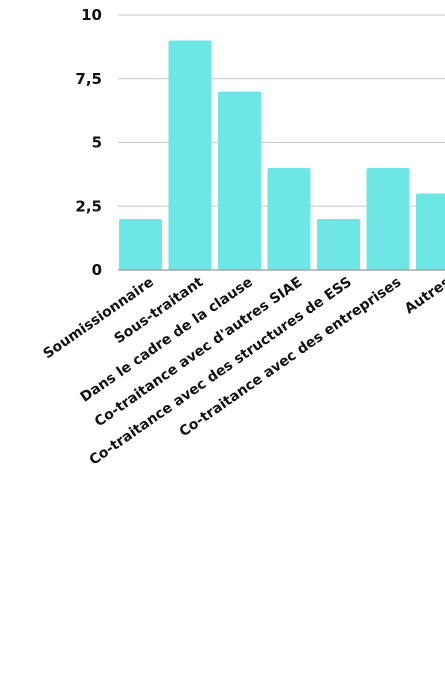 The image size is (445, 689). I want to click on y-tick-label: 10, so click(91, 15).